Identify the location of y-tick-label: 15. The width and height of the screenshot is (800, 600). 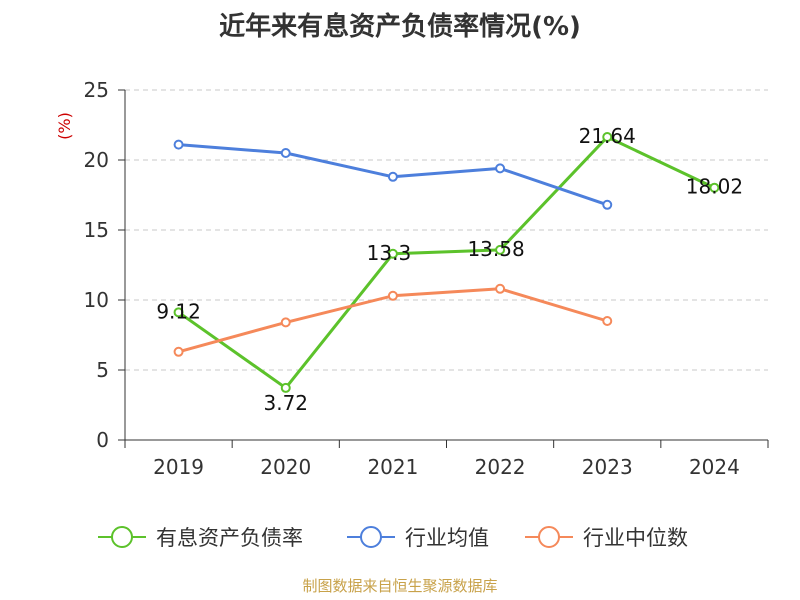
(96, 230).